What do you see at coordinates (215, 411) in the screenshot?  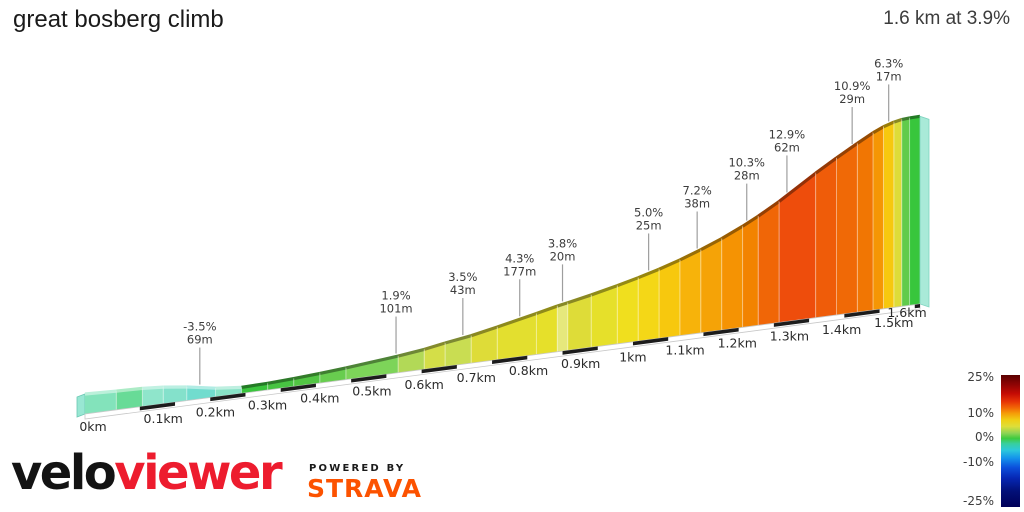 I see `x-tick-label: 0.2km` at bounding box center [215, 411].